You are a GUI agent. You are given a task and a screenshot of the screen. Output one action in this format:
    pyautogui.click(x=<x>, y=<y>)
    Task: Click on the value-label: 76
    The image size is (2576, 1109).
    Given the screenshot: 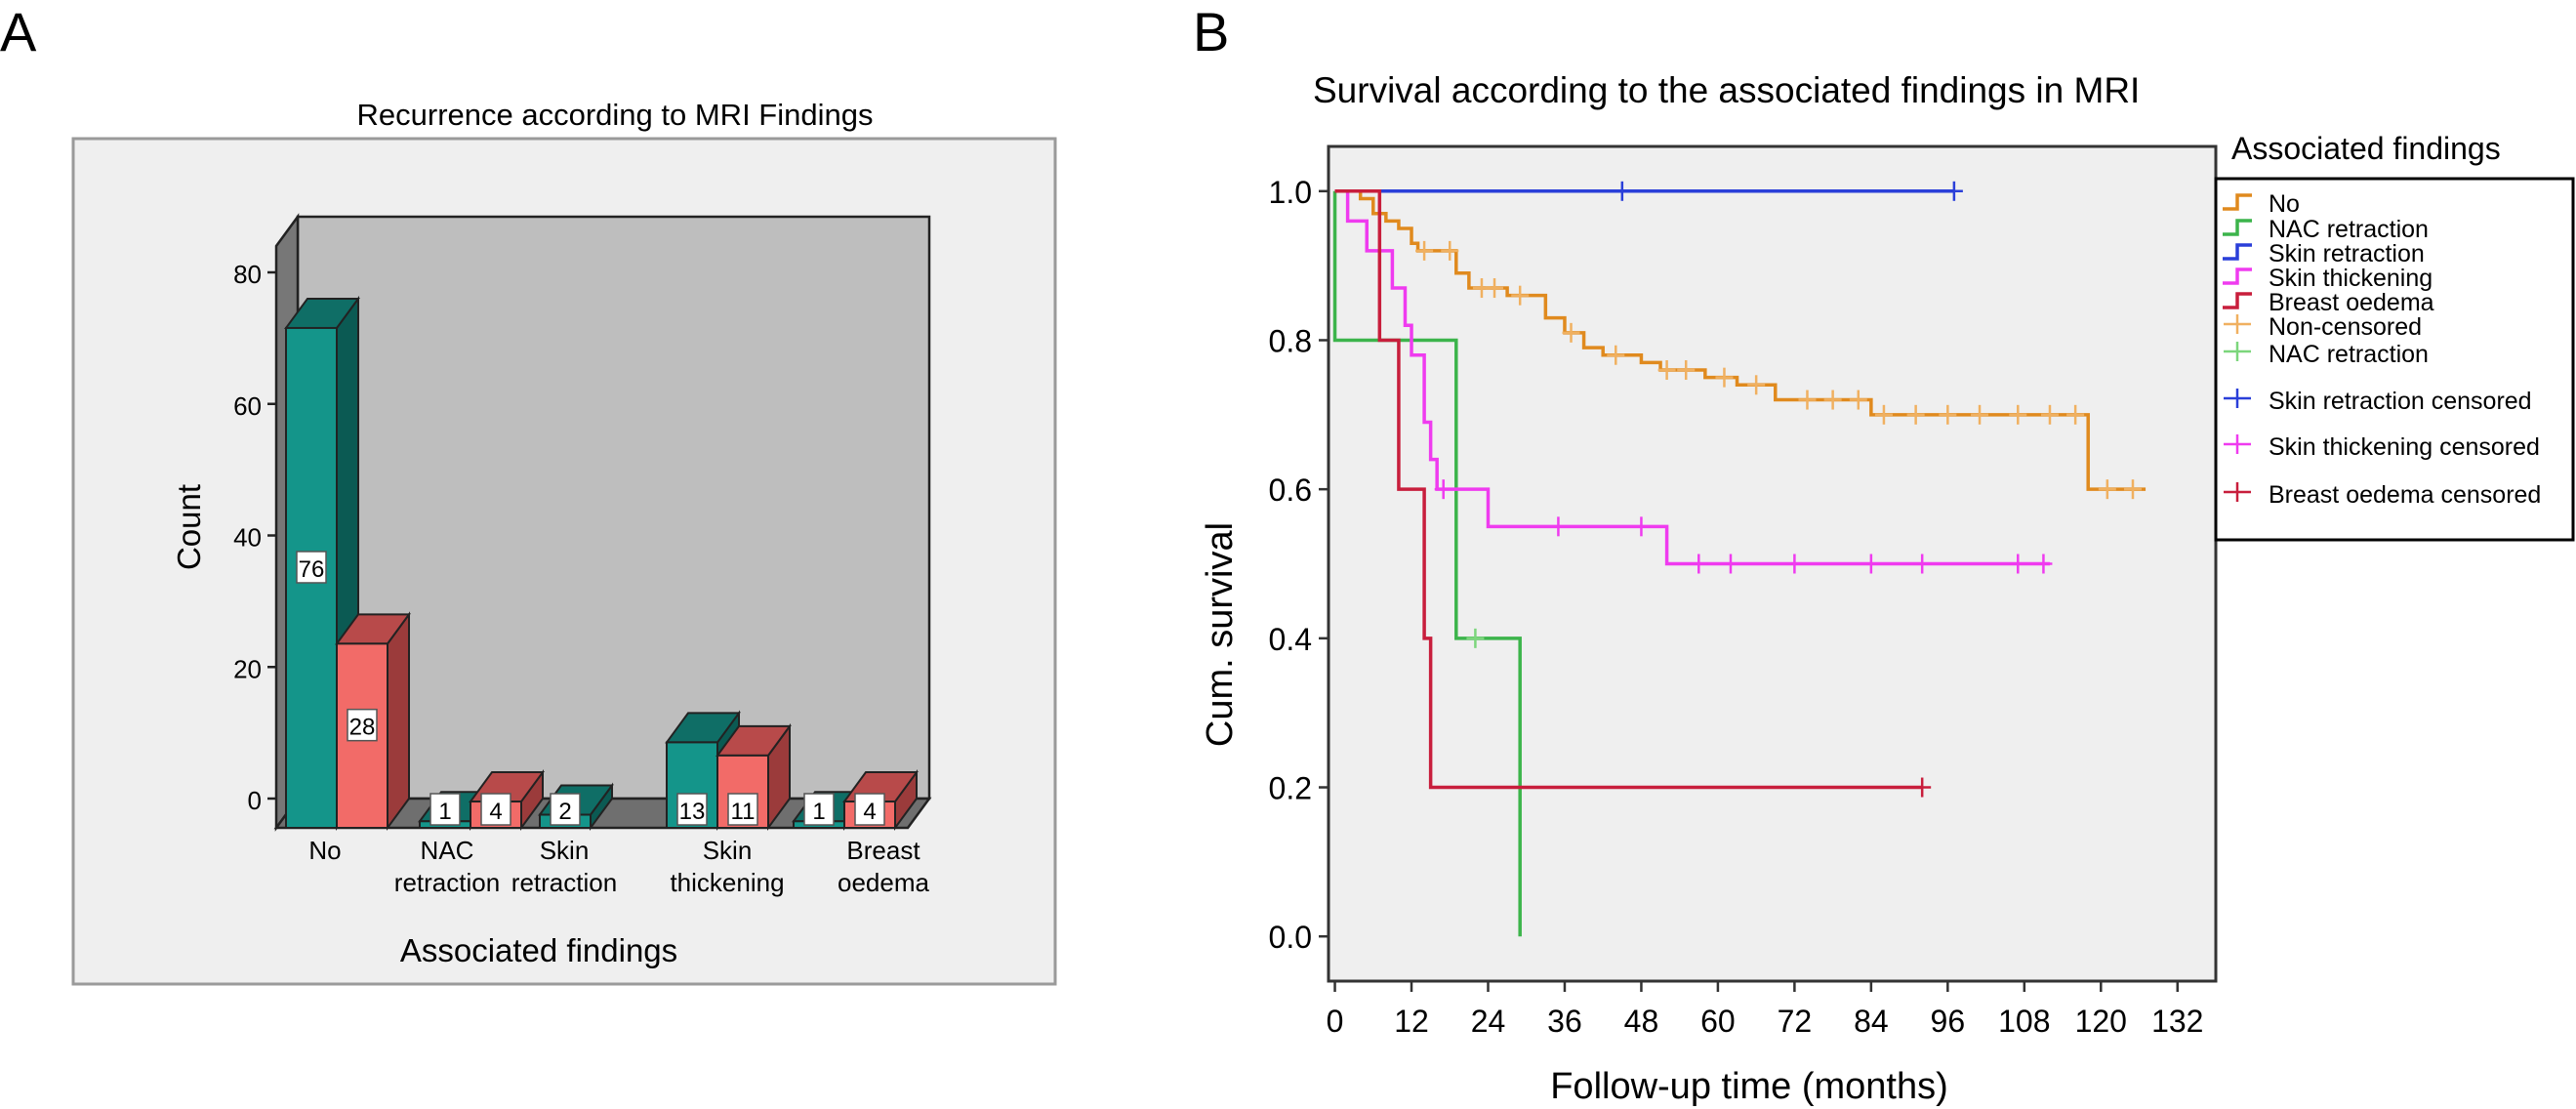 What is the action you would take?
    pyautogui.click(x=312, y=569)
    